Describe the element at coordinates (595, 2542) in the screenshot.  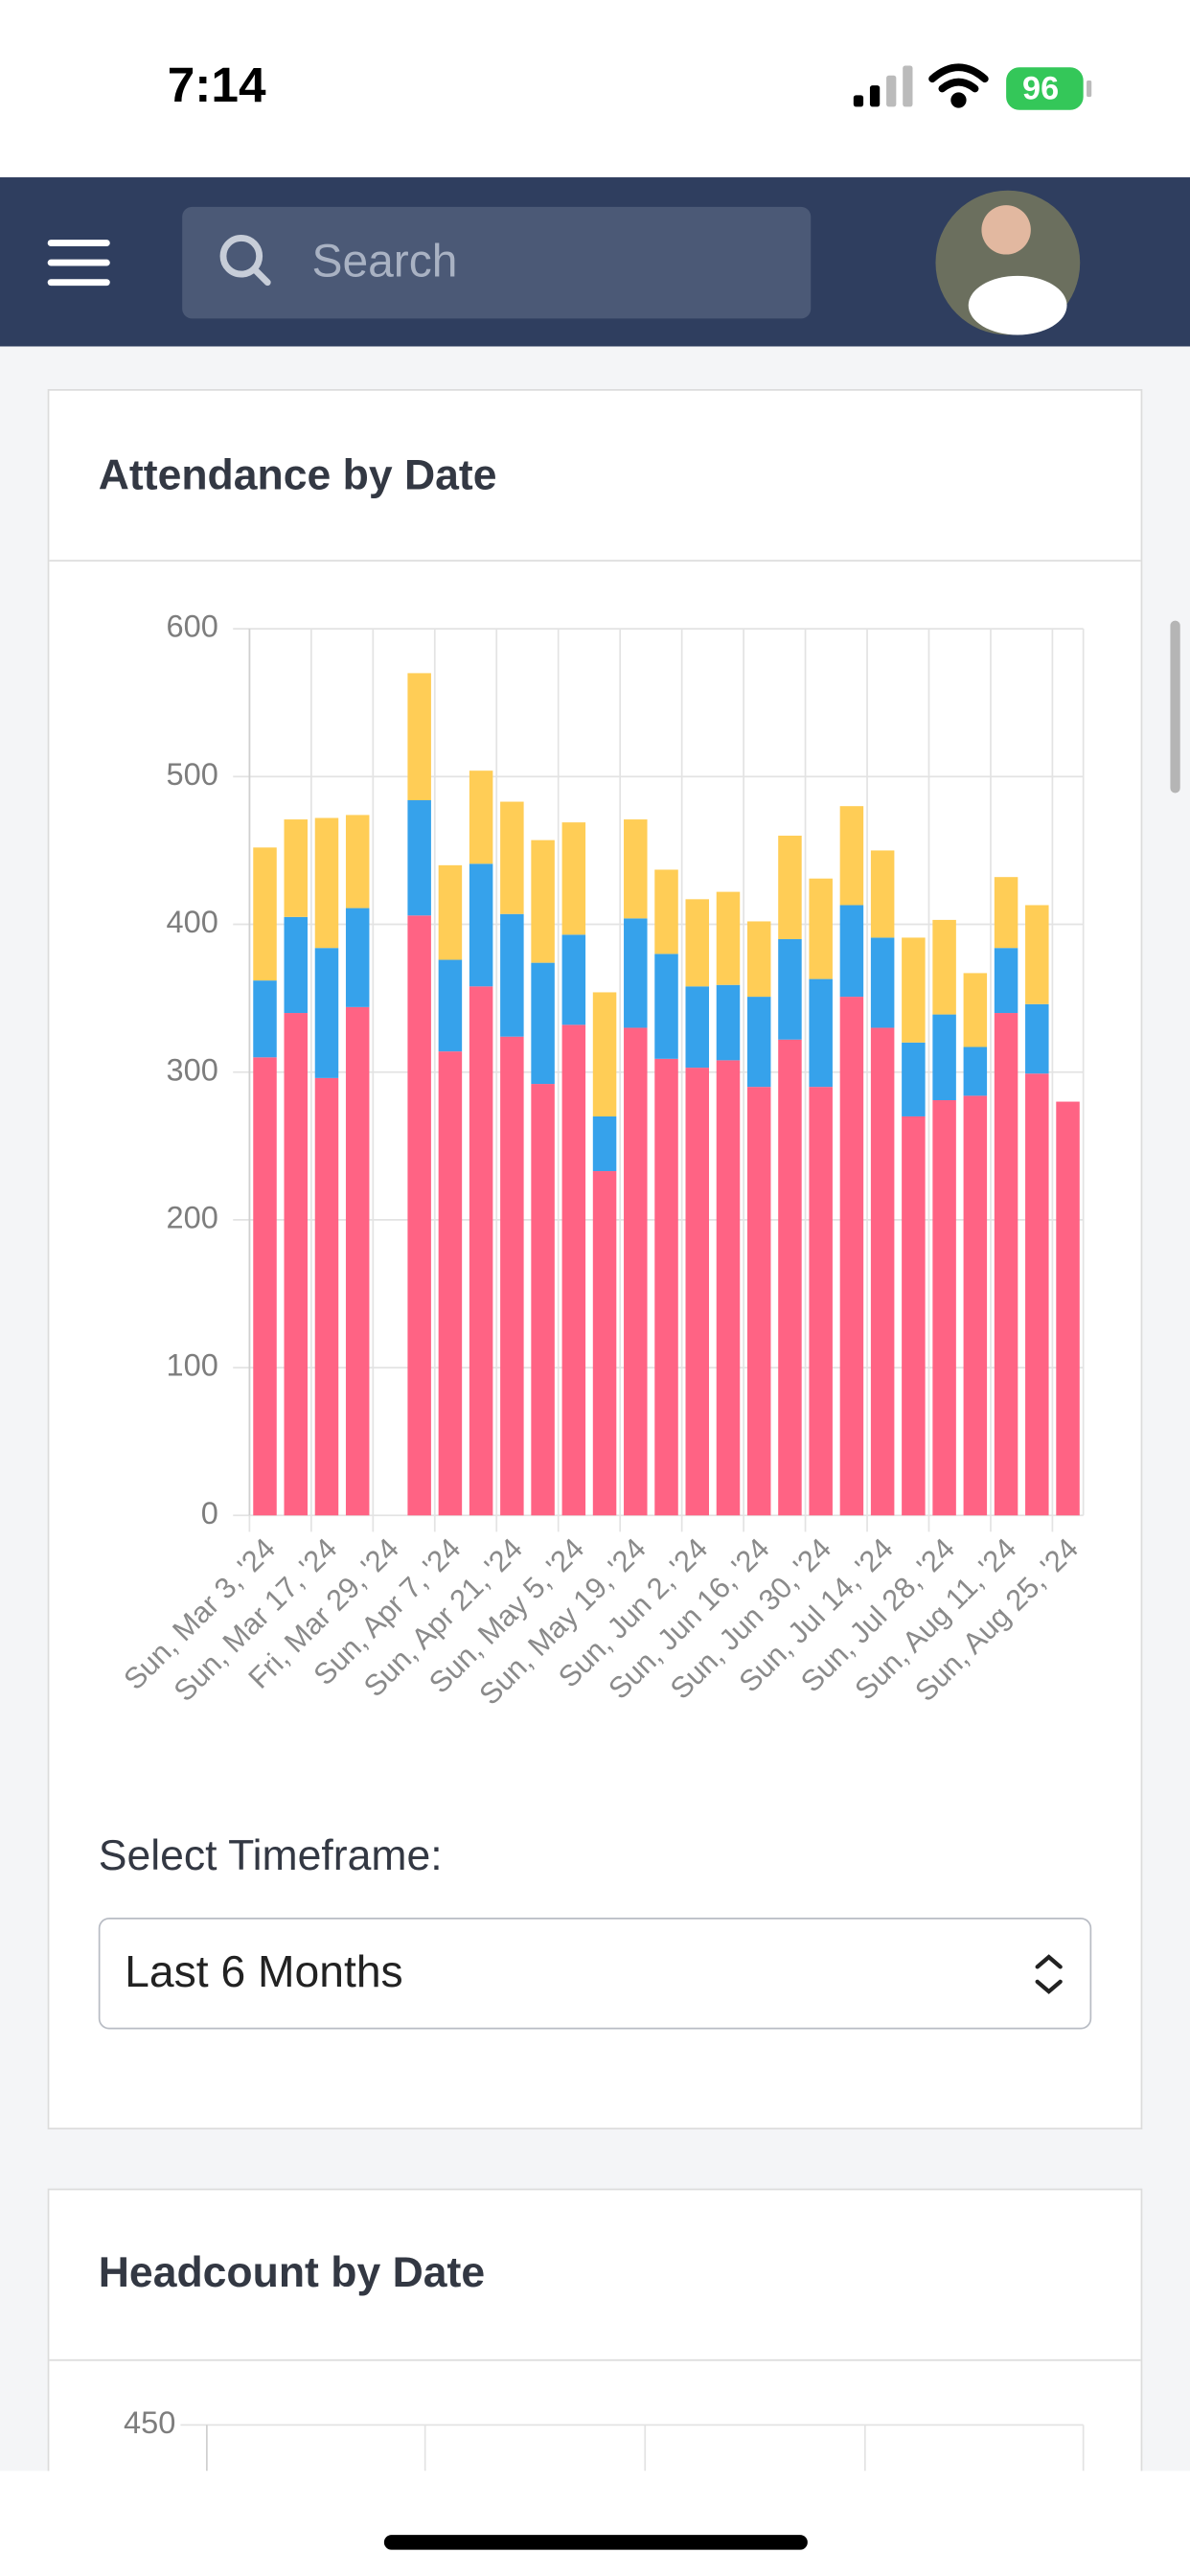
I see `home-indicator` at that location.